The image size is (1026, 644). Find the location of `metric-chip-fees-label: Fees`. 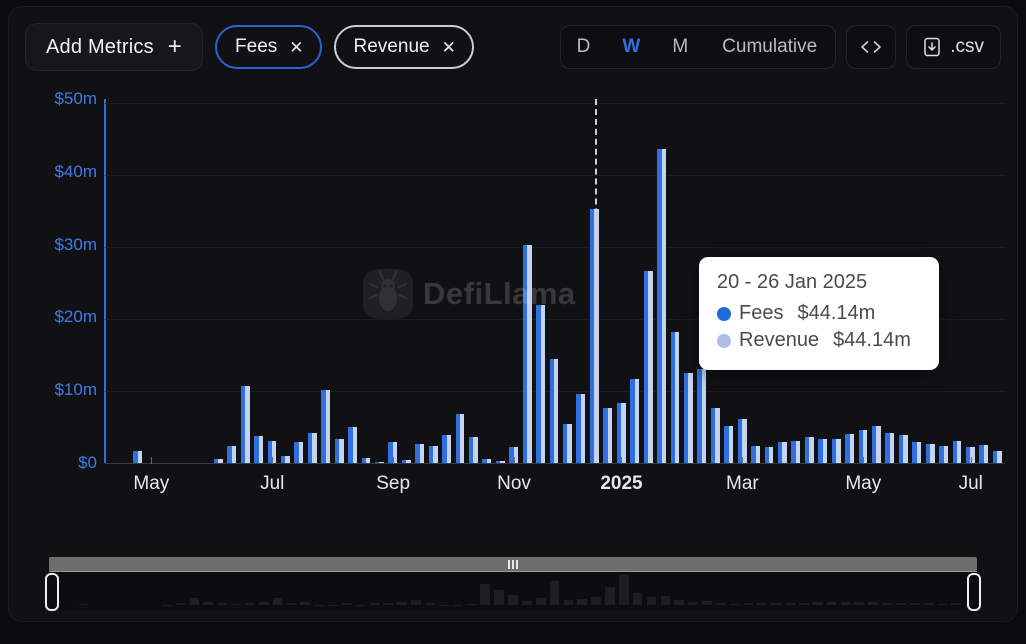

metric-chip-fees-label: Fees is located at coordinates (256, 46).